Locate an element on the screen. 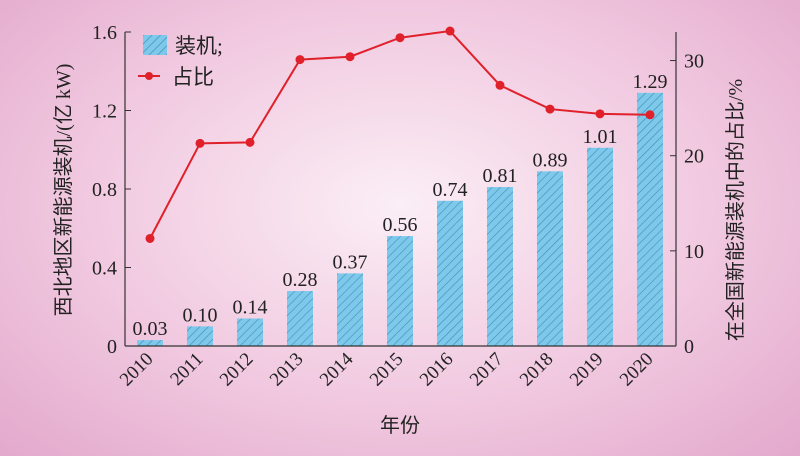  y2-tick-label: 10 is located at coordinates (694, 252).